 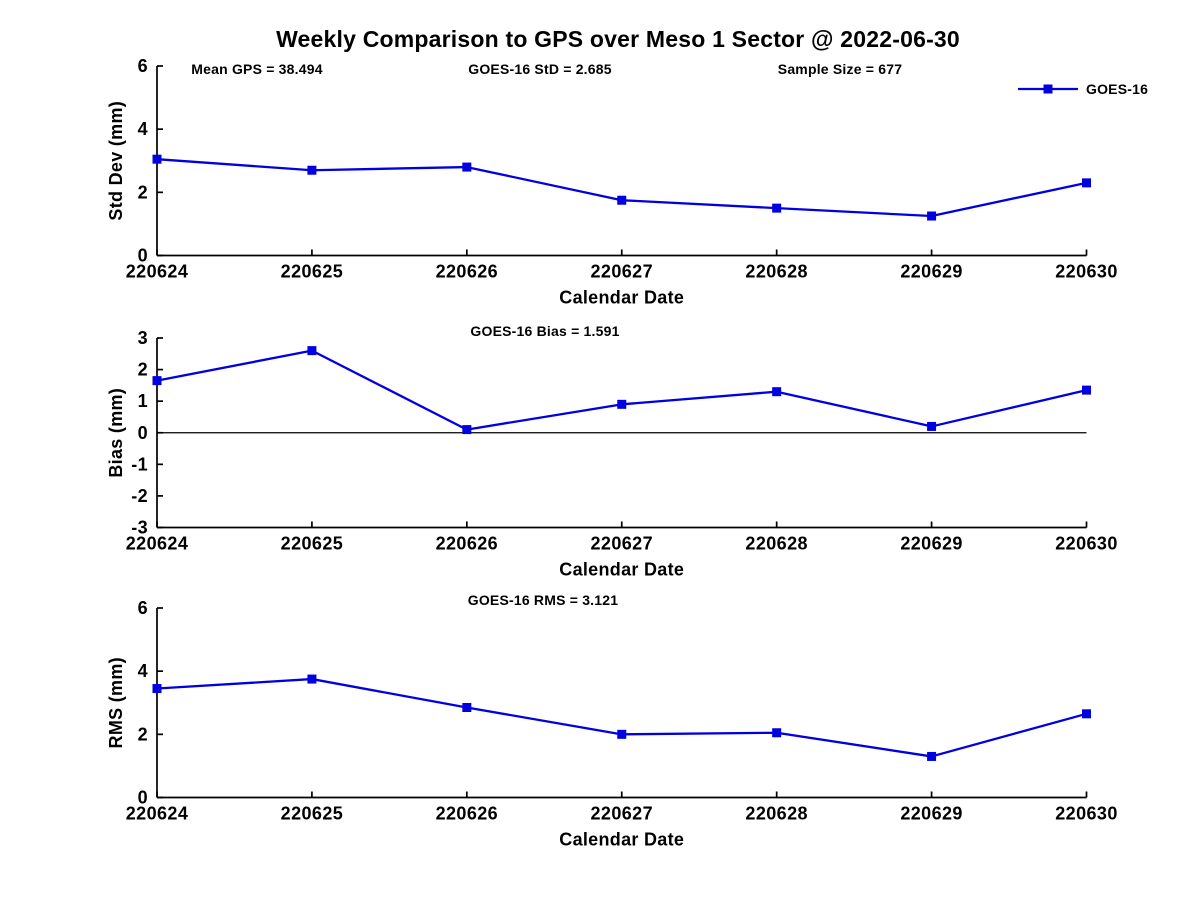 What do you see at coordinates (544, 331) in the screenshot?
I see `annotation: GOES-16 Bias = 1.591` at bounding box center [544, 331].